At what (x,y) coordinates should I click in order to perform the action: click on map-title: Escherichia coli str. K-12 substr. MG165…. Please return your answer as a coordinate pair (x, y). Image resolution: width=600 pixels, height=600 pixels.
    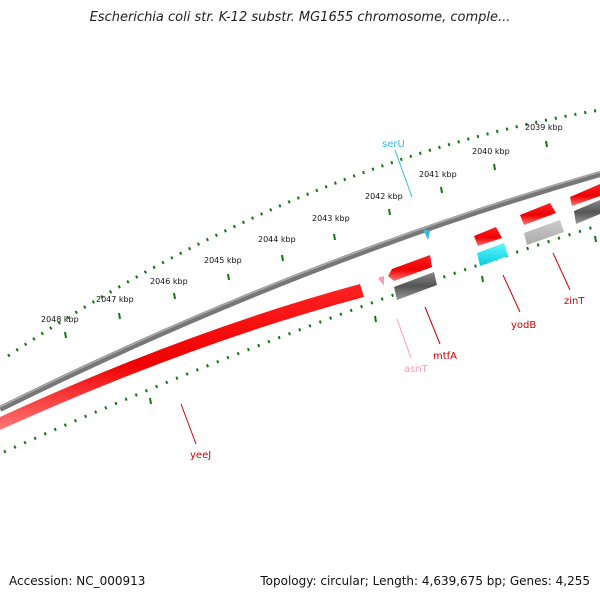
    Looking at the image, I should click on (300, 17).